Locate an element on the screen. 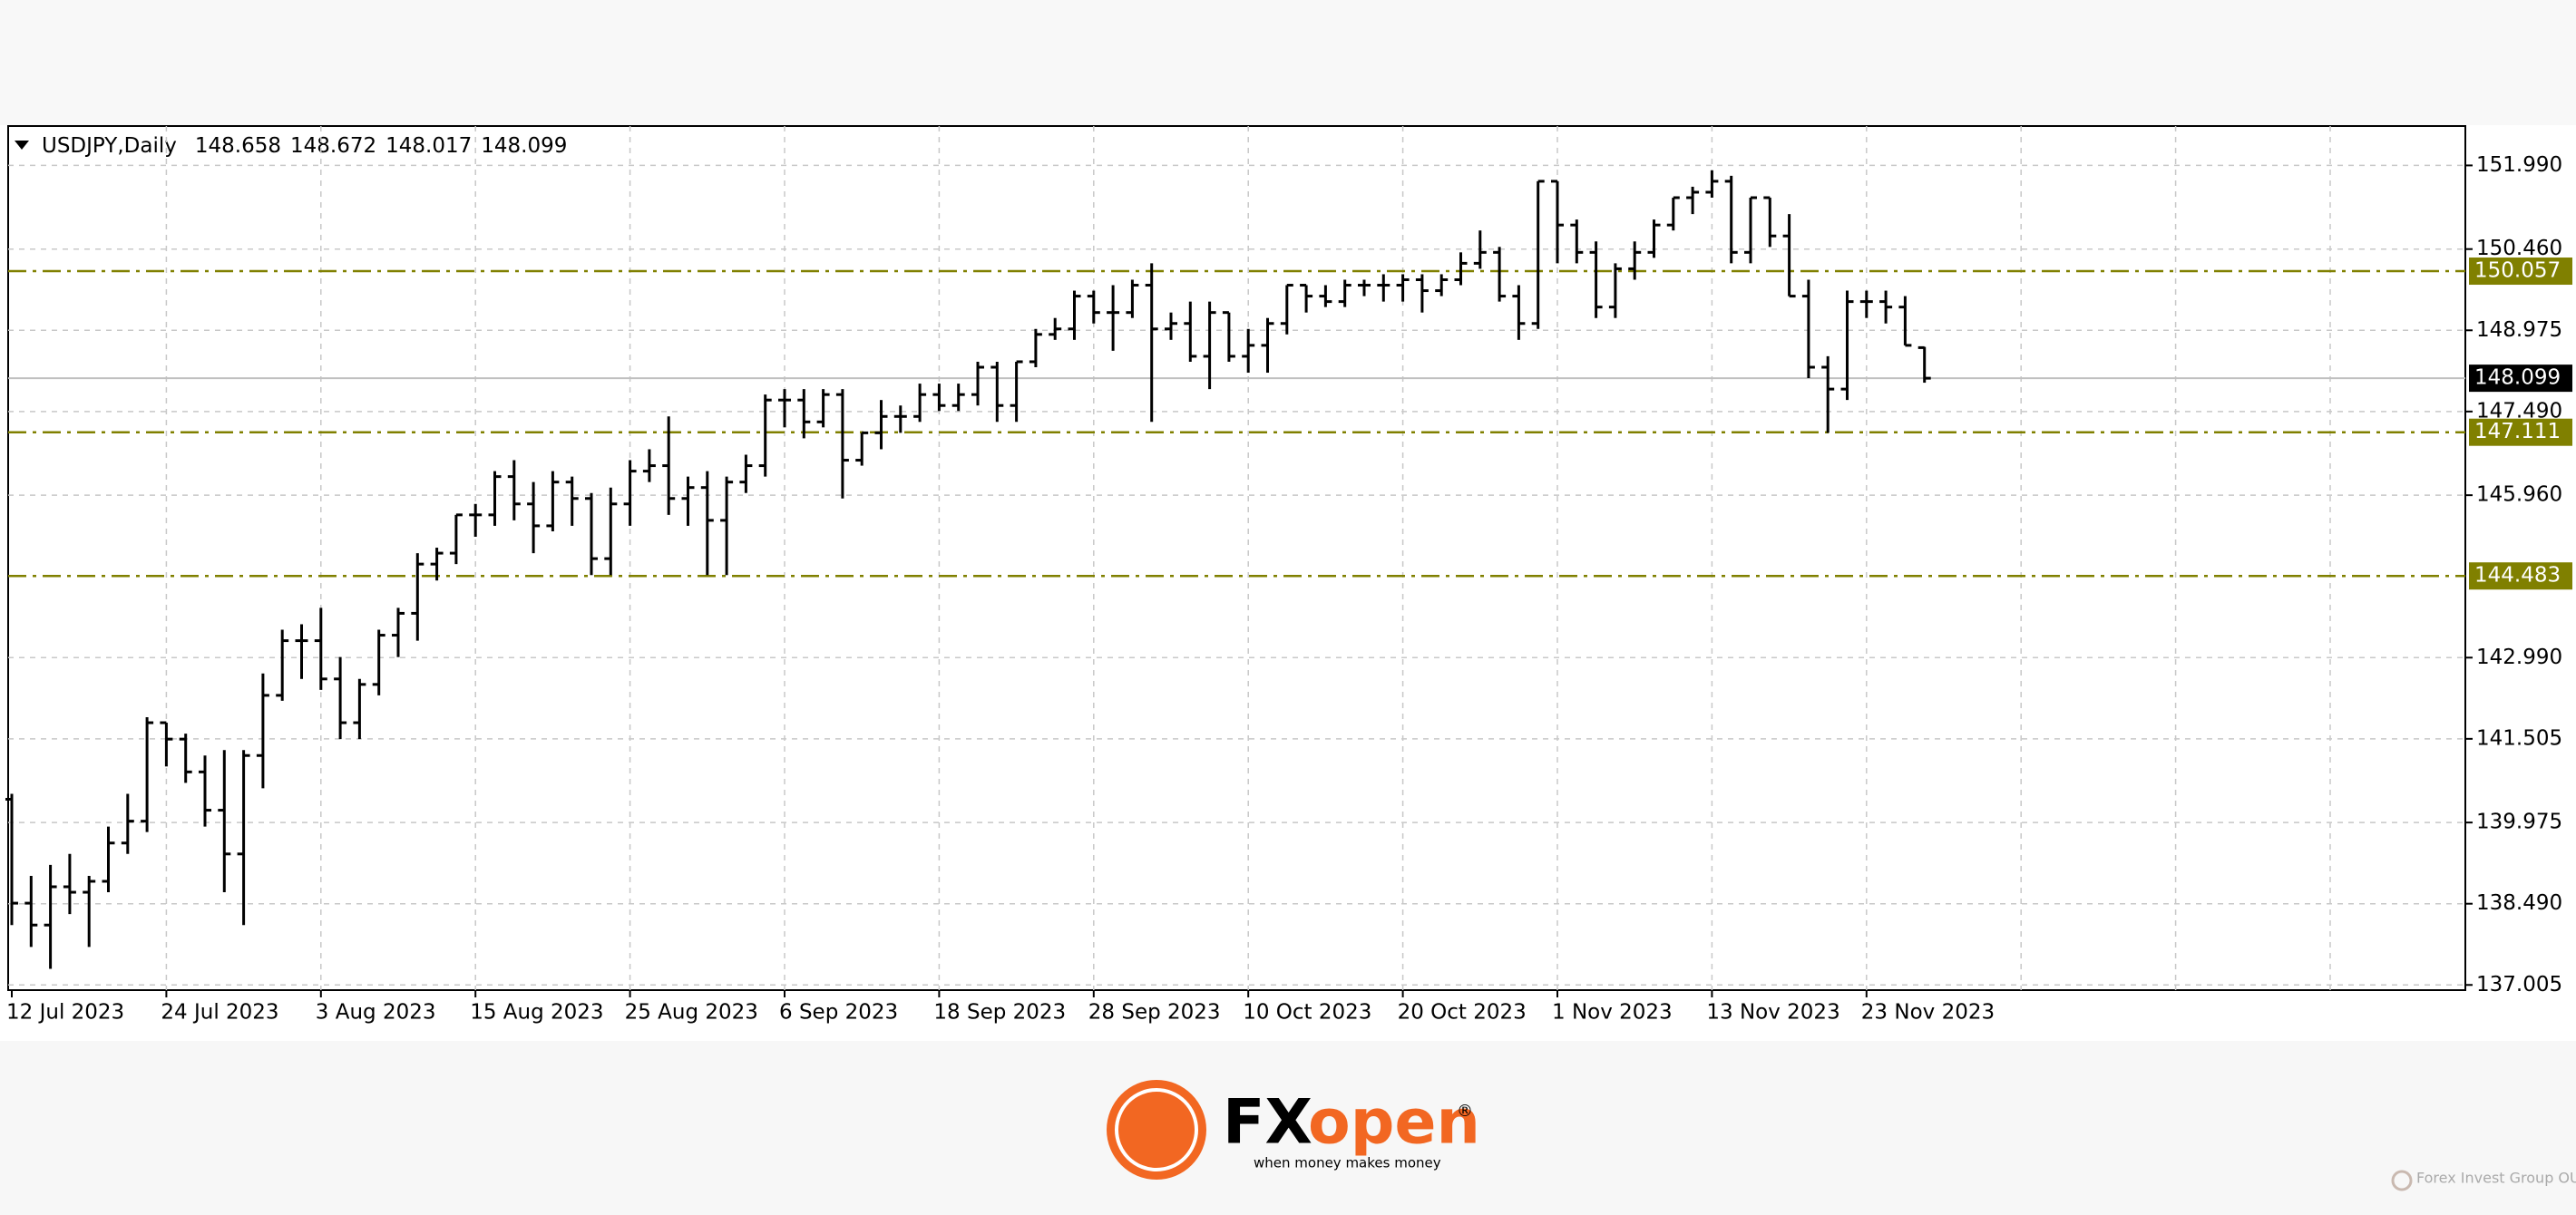 This screenshot has height=1215, width=2576. x-tick-label: 24 Jul 2023 is located at coordinates (219, 1013).